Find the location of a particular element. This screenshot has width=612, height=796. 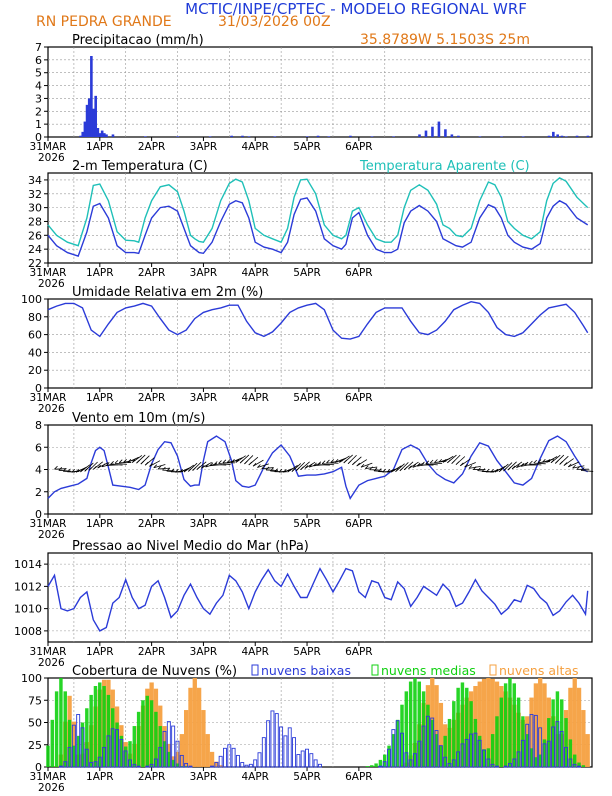

temp-ytick-label-3: 28 is located at coordinates (35, 221).